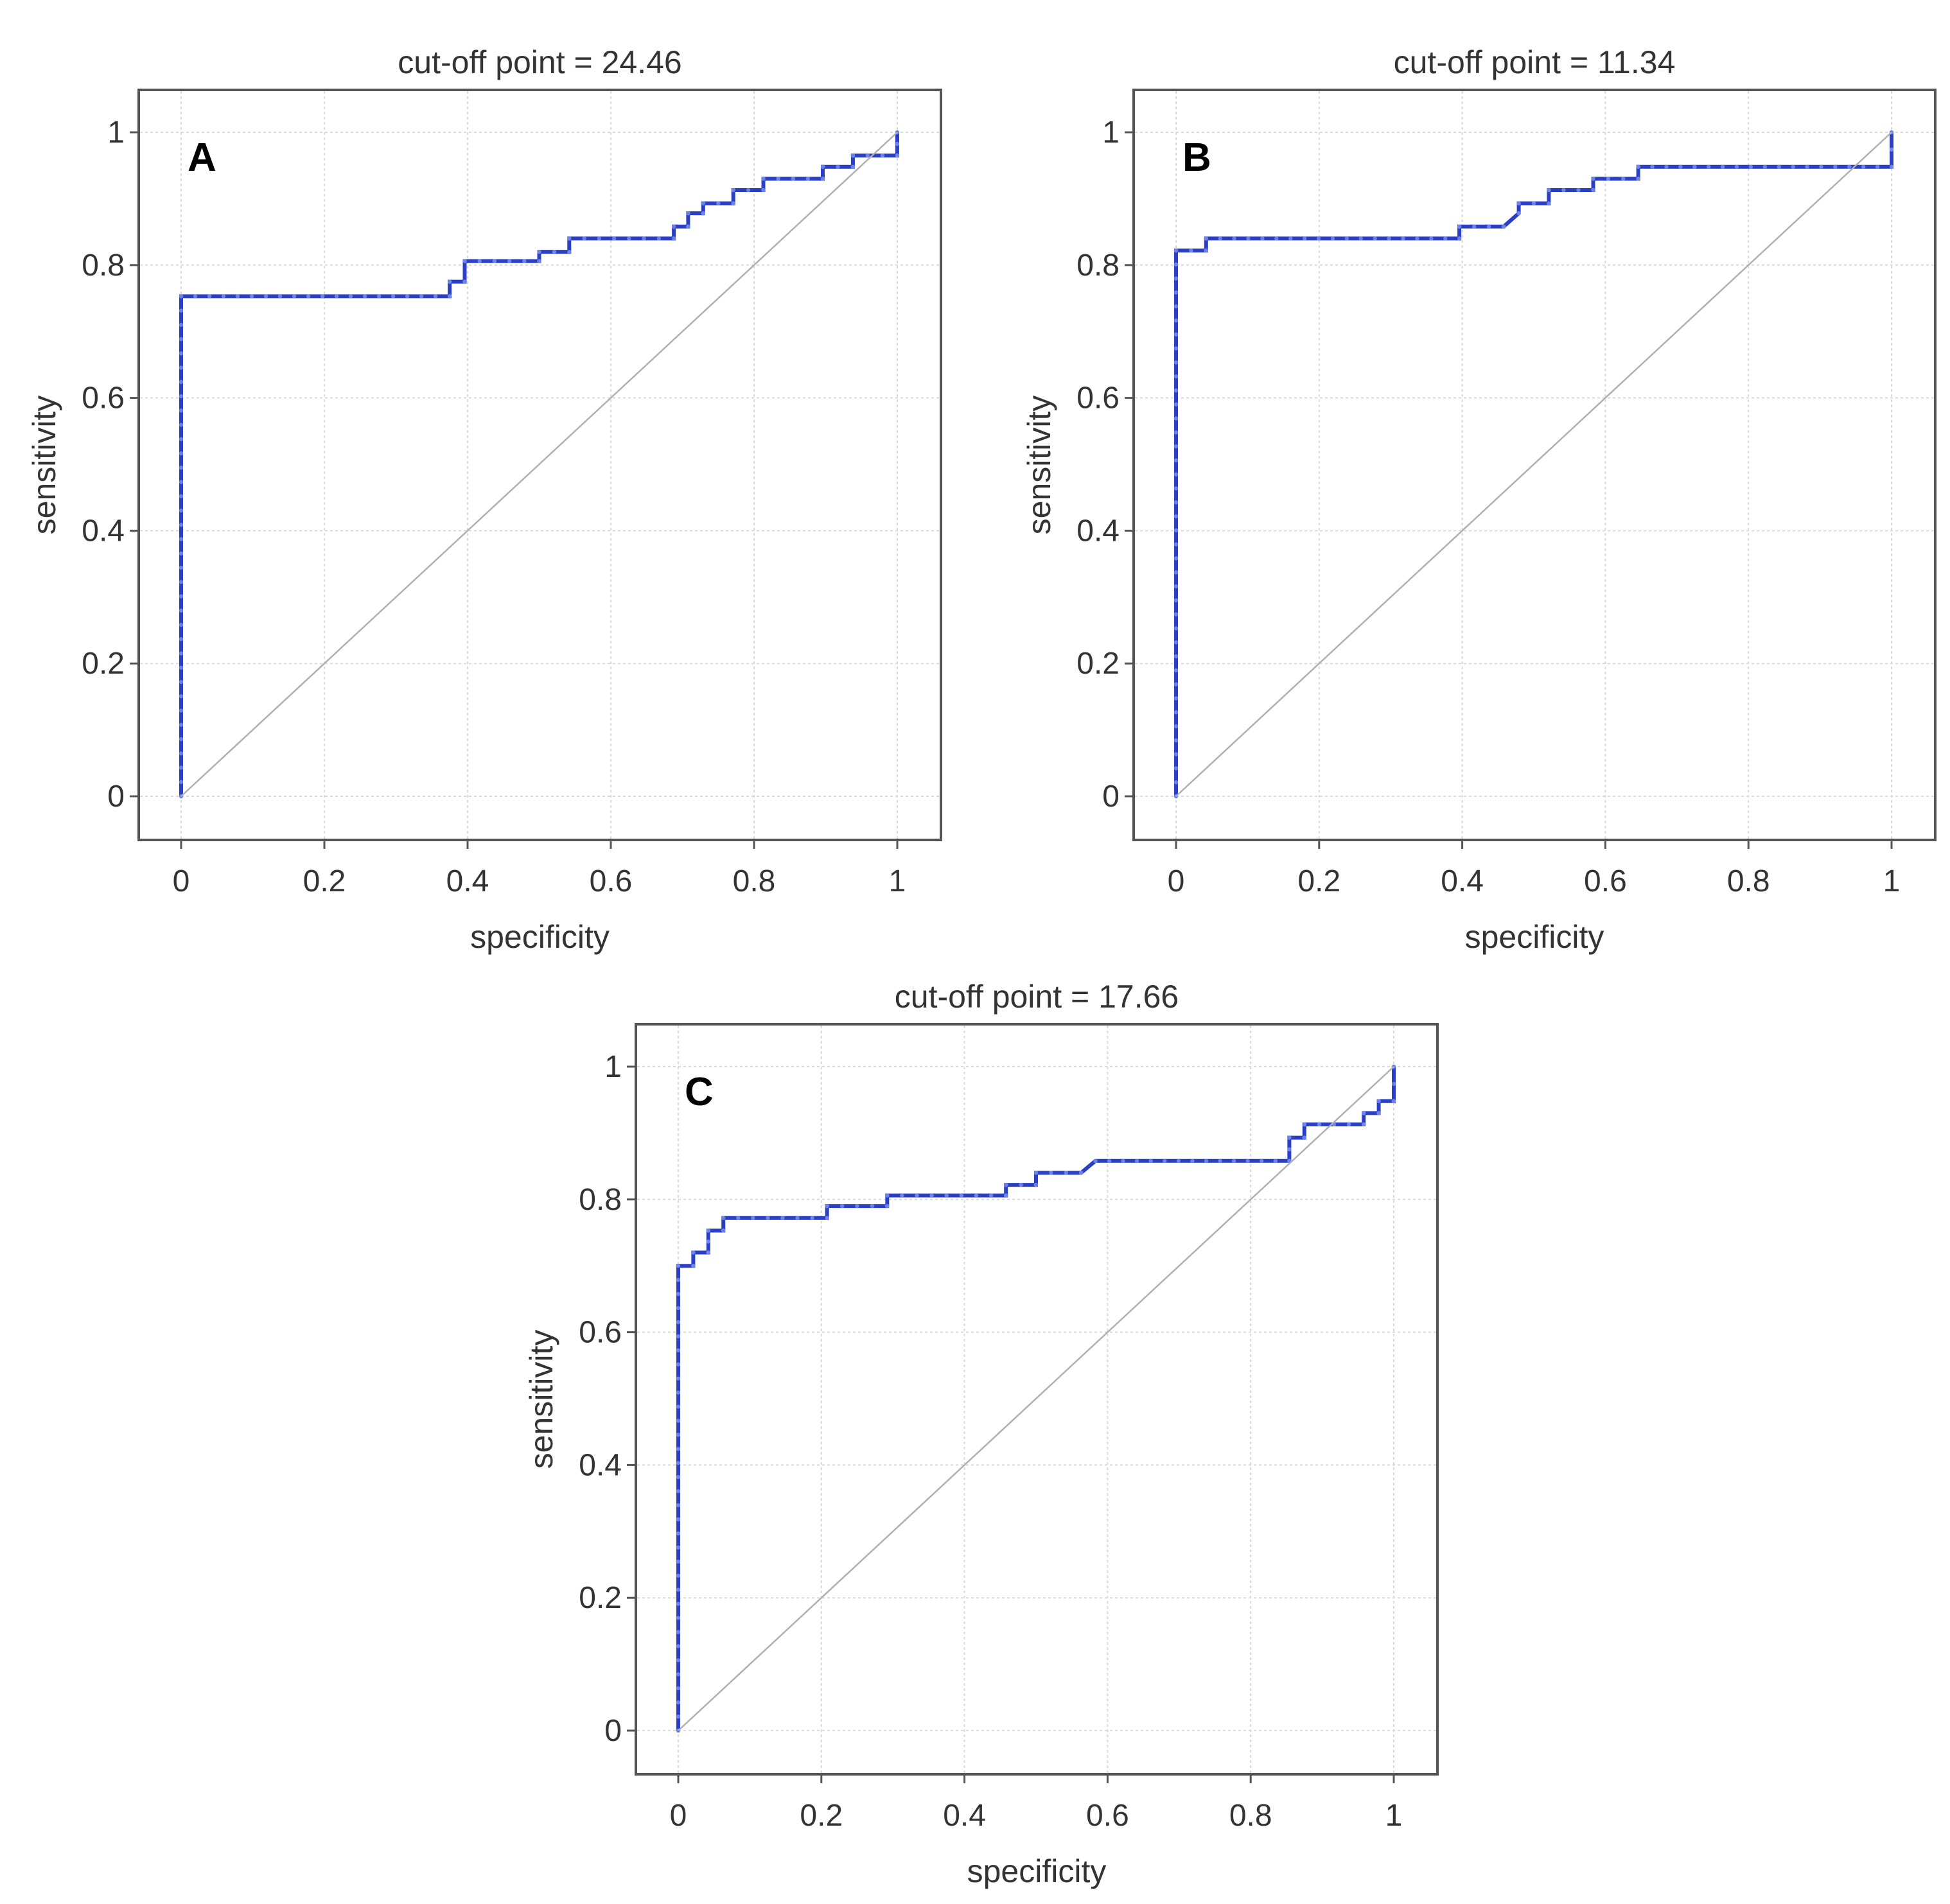 The height and width of the screenshot is (1904, 1950). I want to click on panel-label: C, so click(699, 1092).